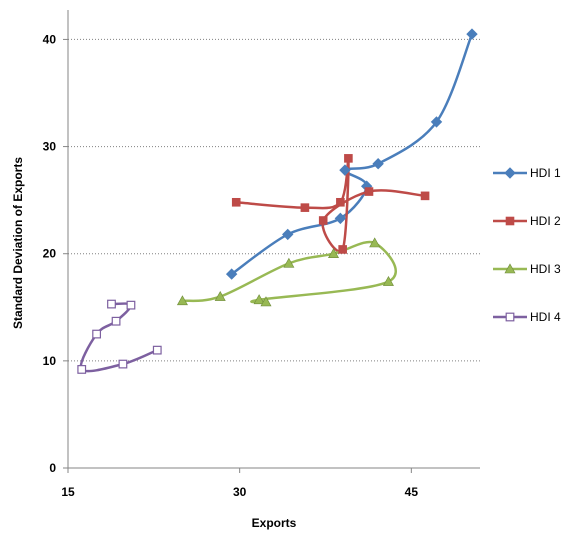 The image size is (571, 538). Describe the element at coordinates (510, 317) in the screenshot. I see `hdi-4-legend-marker` at that location.